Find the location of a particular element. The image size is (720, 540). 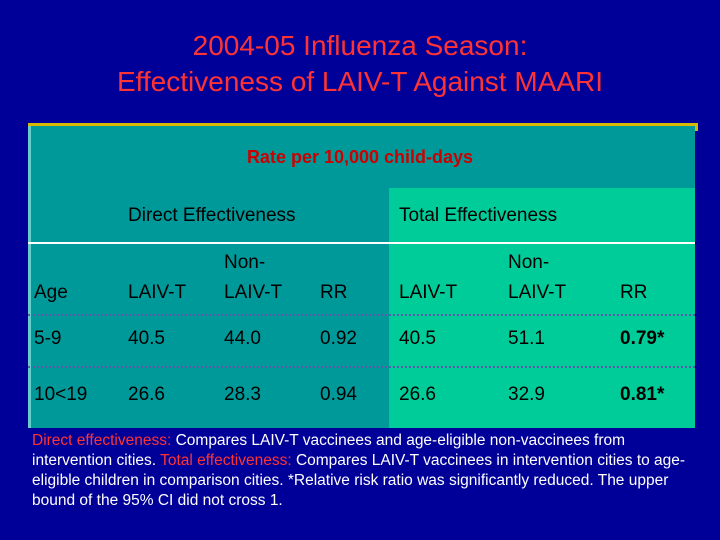

col-direct-non-top: Non- is located at coordinates (245, 262).